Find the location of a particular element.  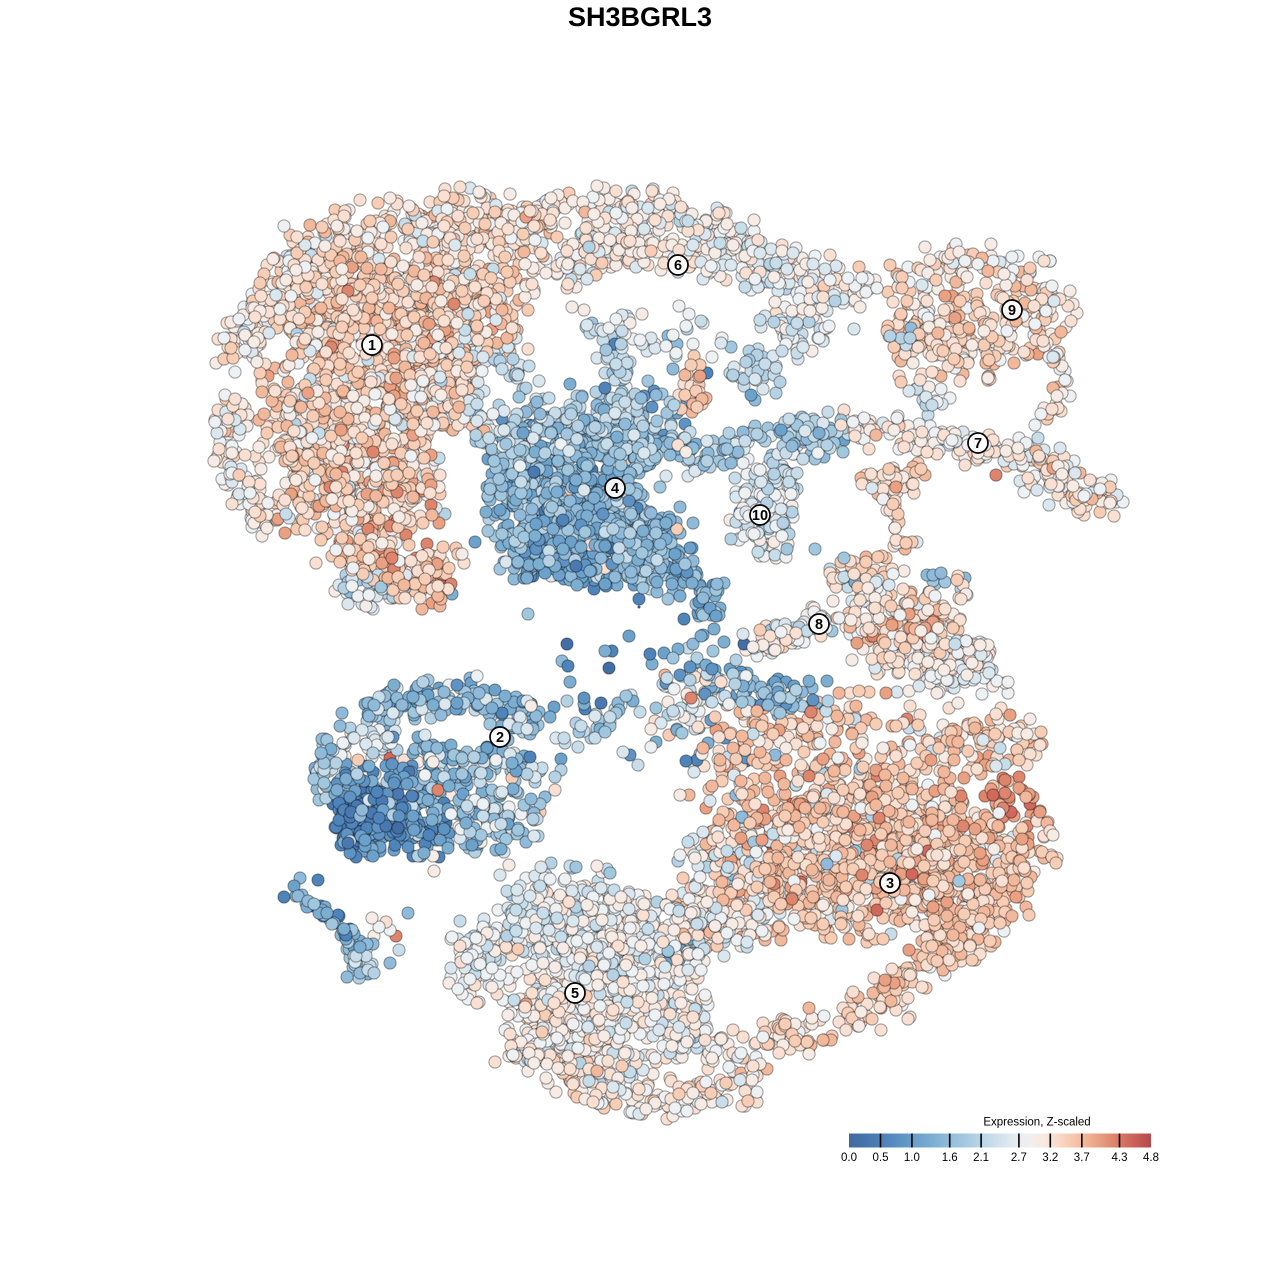

svg-text: SH3BGRL3 is located at coordinates (640, 17).